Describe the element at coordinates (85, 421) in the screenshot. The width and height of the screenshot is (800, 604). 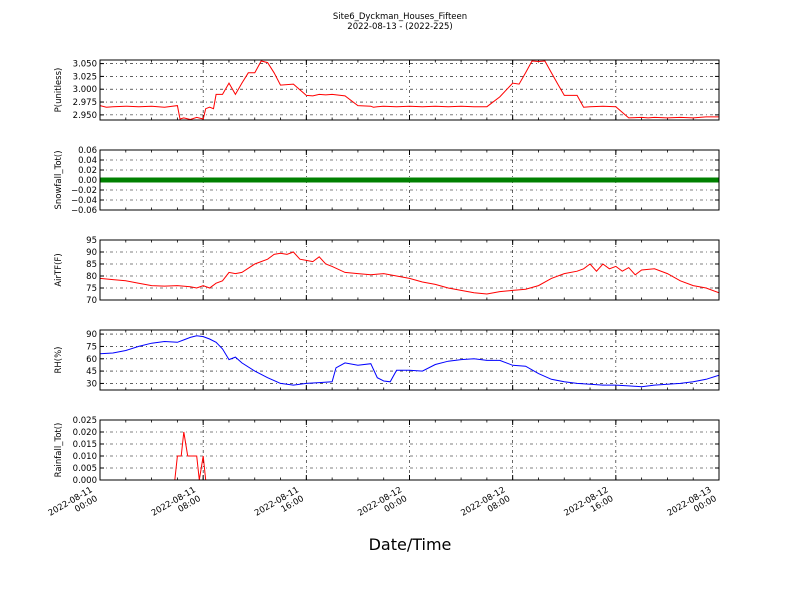
I see `y-tick-label: 0.025` at that location.